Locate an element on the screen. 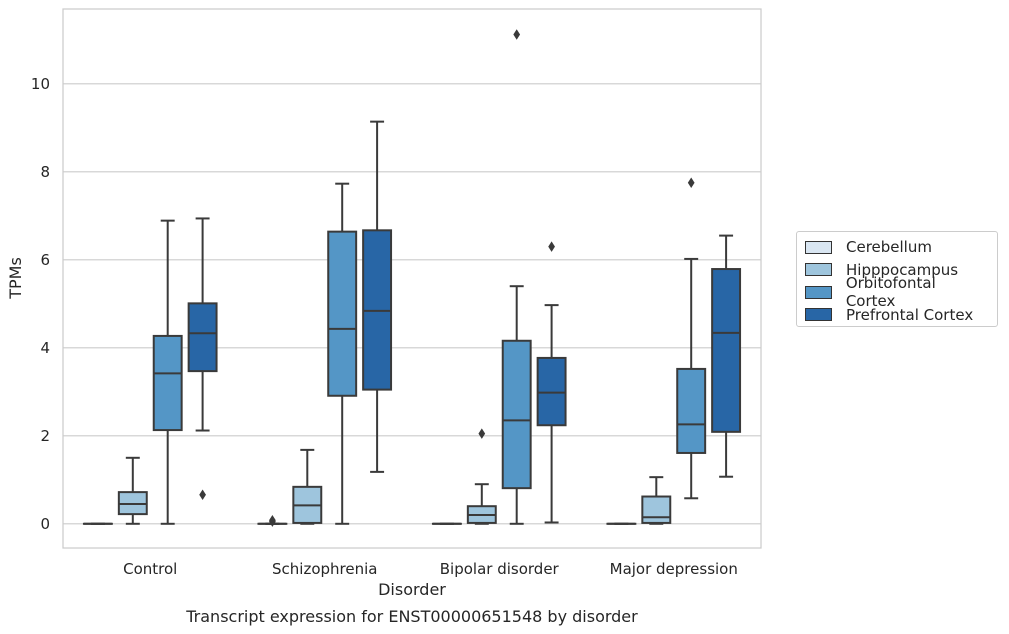  legend-item: Orbitofontal Cortex is located at coordinates (897, 292).